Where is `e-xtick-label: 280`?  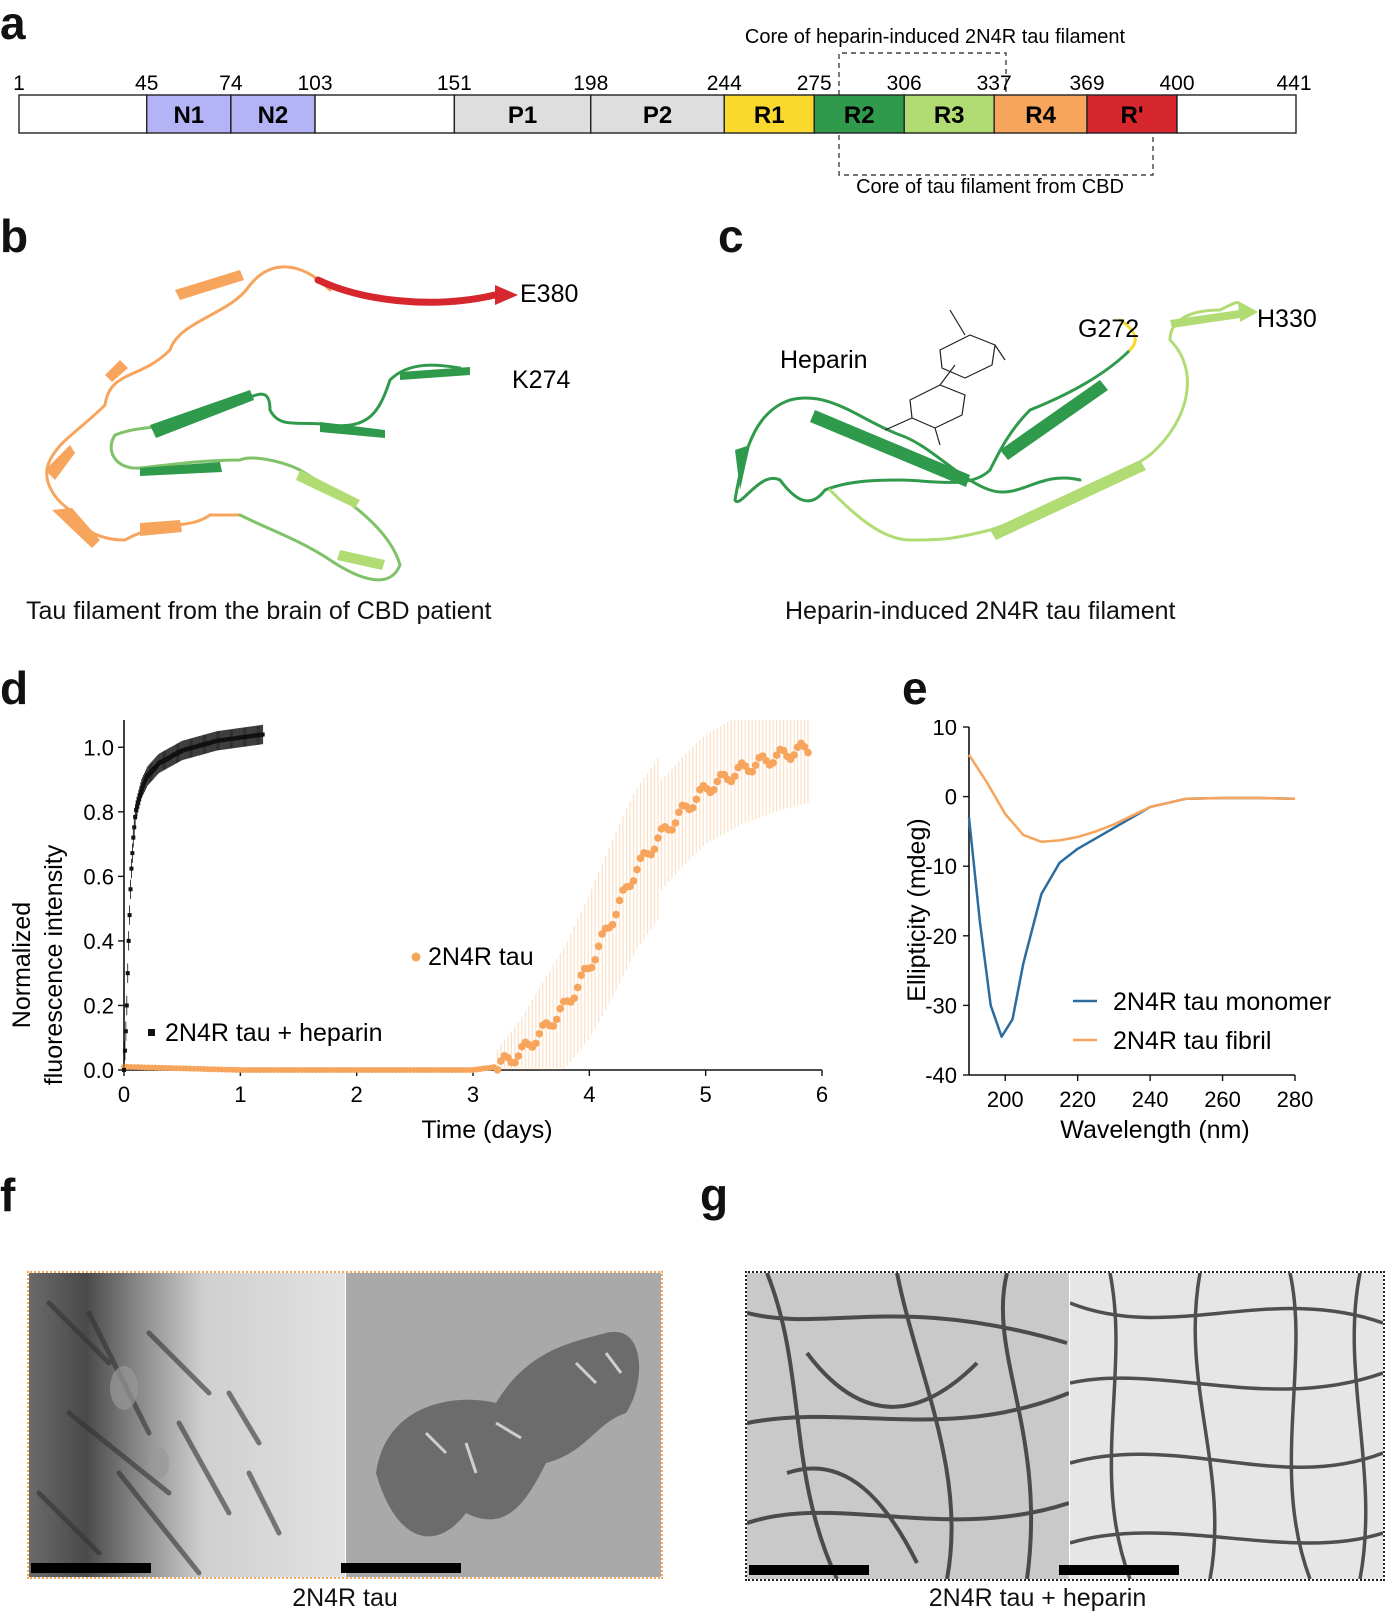 e-xtick-label: 280 is located at coordinates (1295, 1099).